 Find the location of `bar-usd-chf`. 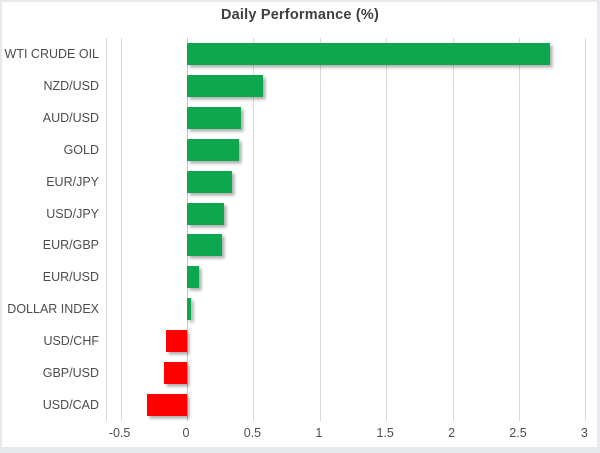

bar-usd-chf is located at coordinates (176, 341).